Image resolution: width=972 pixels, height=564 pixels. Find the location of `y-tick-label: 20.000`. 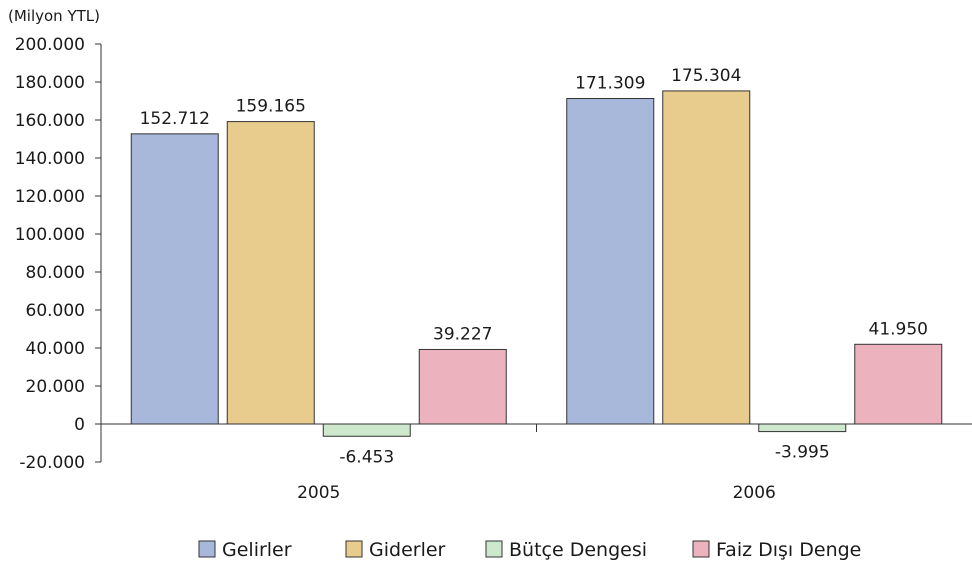

y-tick-label: 20.000 is located at coordinates (55, 387).